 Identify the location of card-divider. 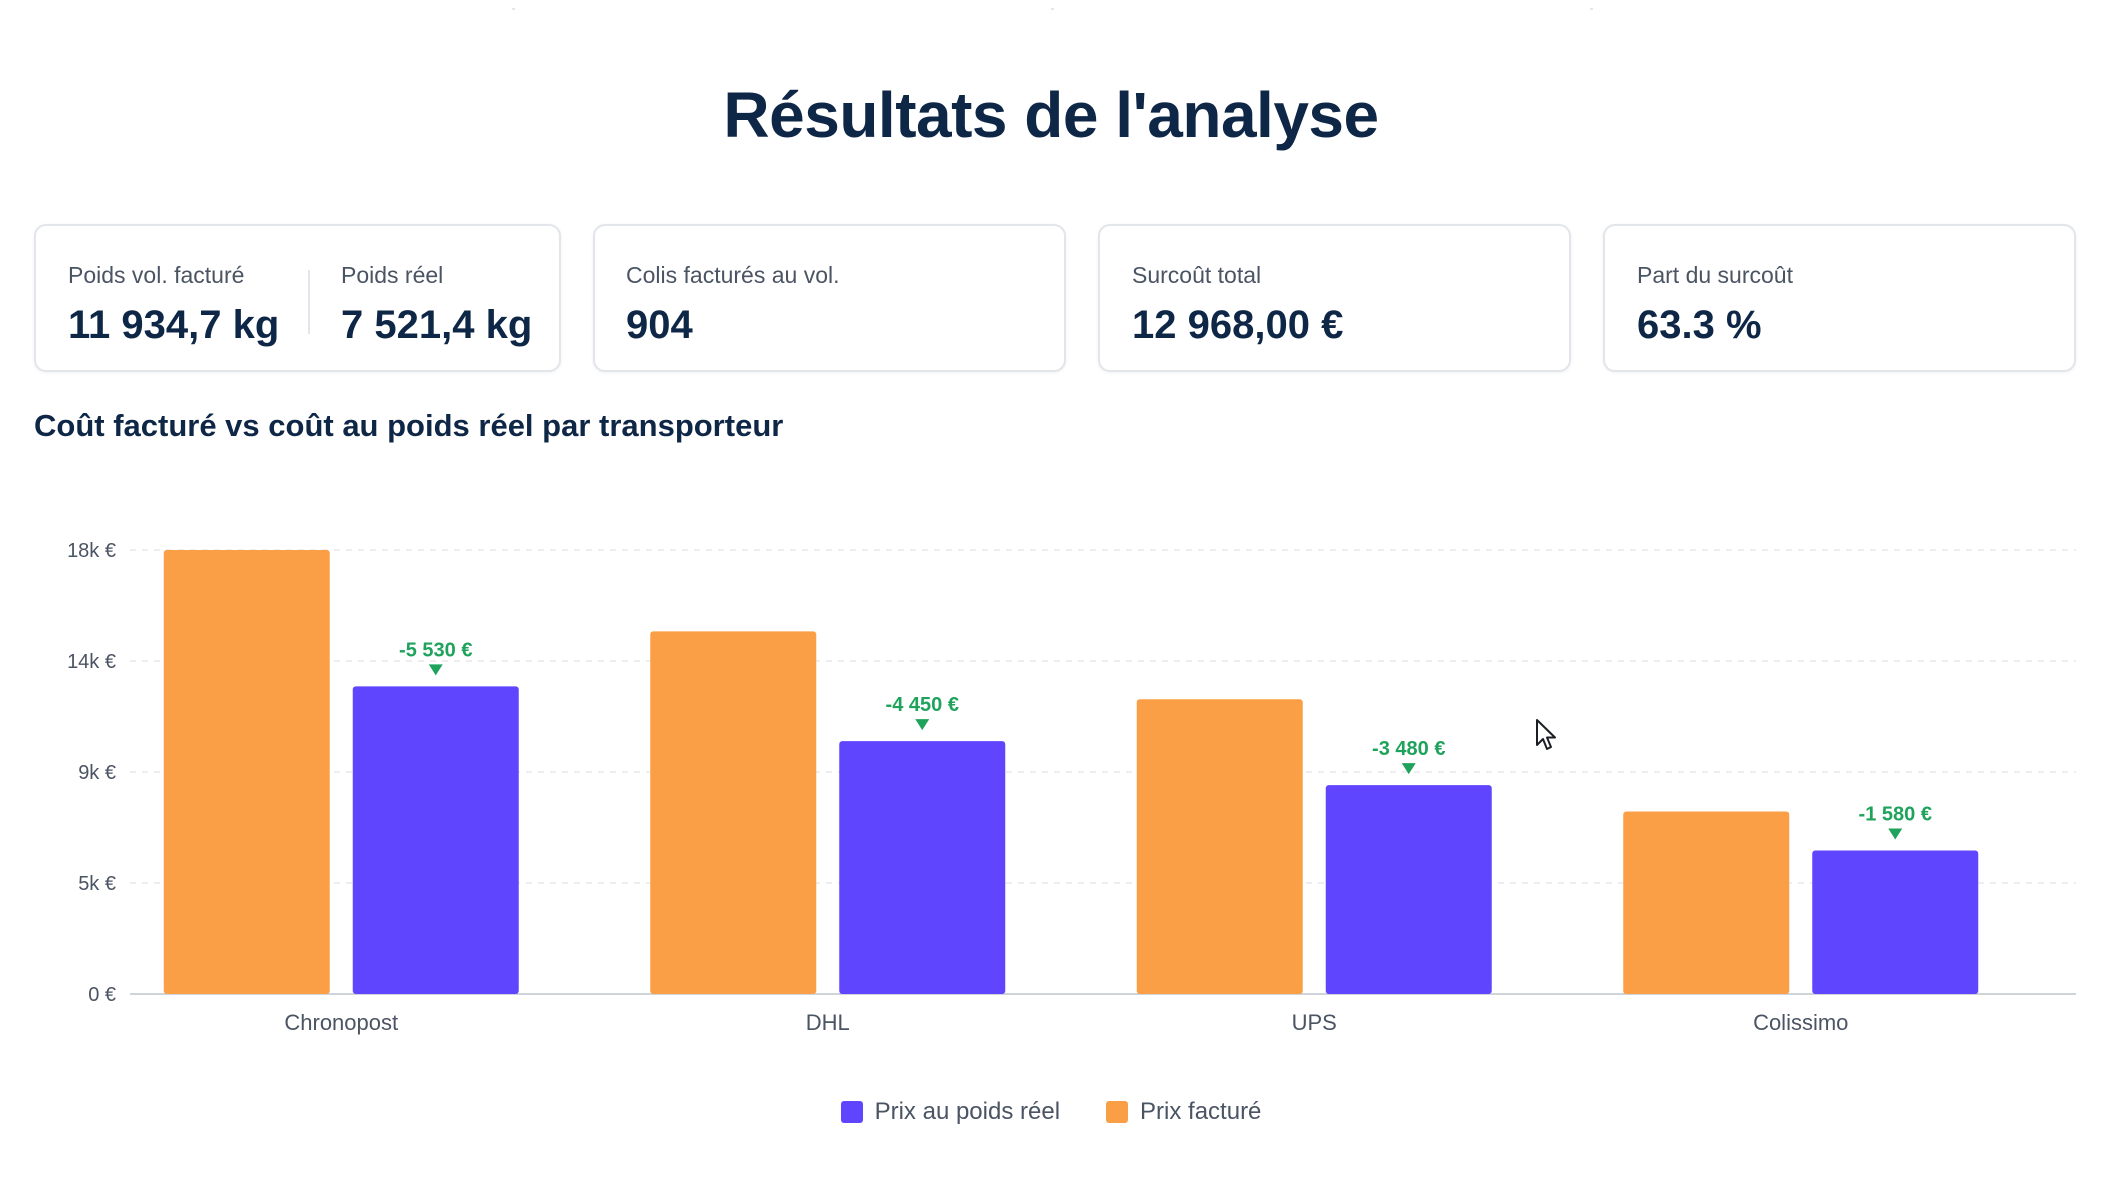
(309, 302).